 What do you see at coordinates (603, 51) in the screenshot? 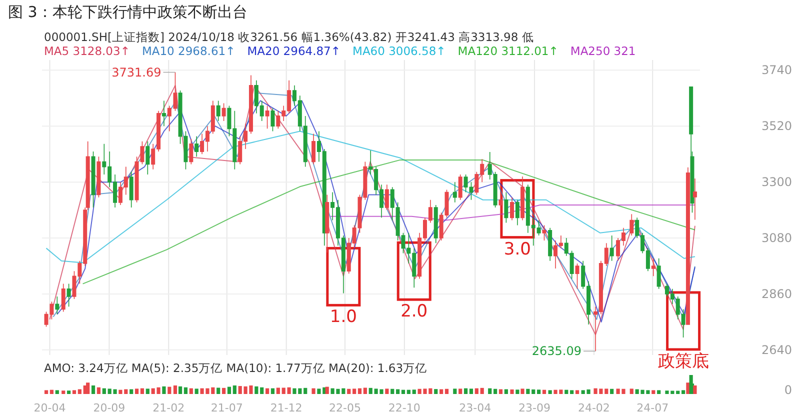
I see `legend-item: MA250 321` at bounding box center [603, 51].